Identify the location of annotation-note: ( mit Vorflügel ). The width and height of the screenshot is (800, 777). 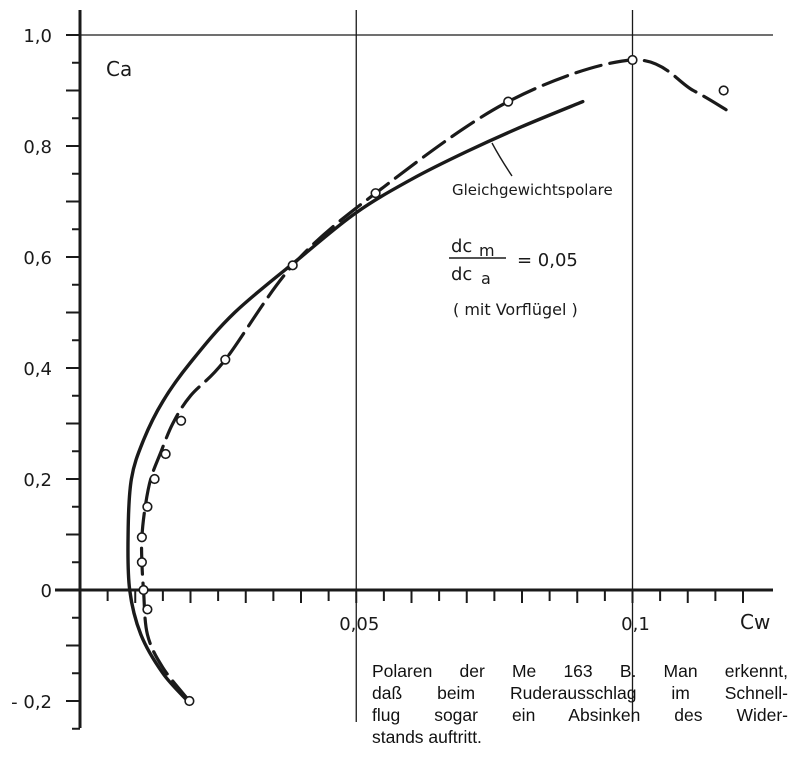
(515, 309).